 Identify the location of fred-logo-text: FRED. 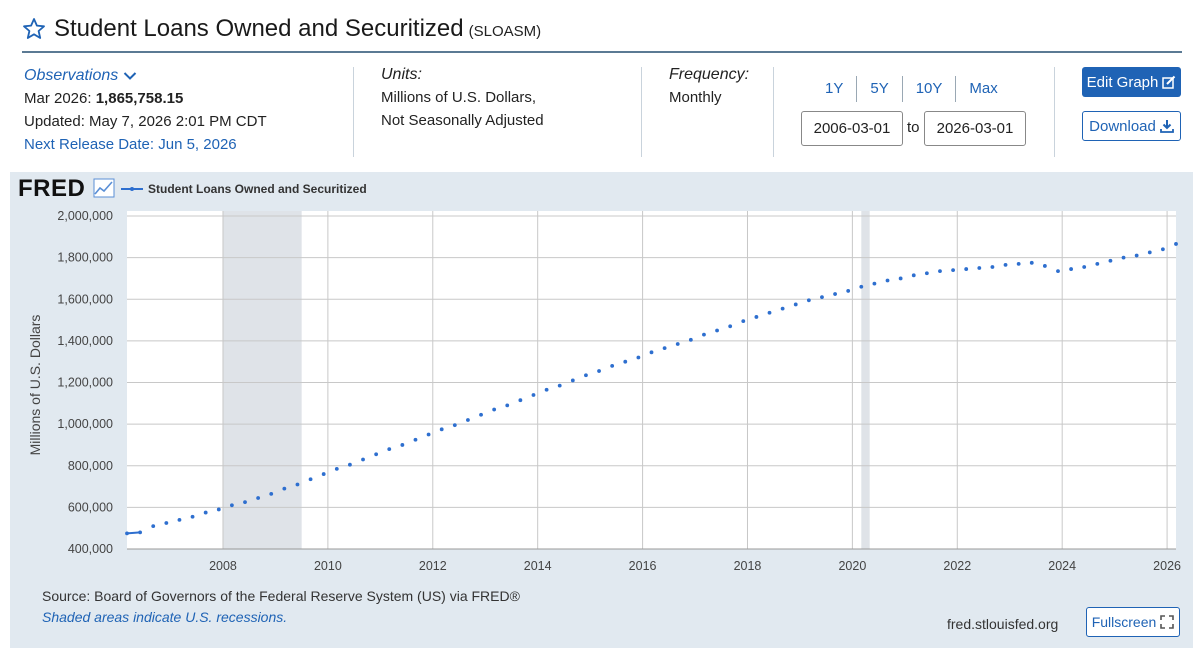
(52, 188).